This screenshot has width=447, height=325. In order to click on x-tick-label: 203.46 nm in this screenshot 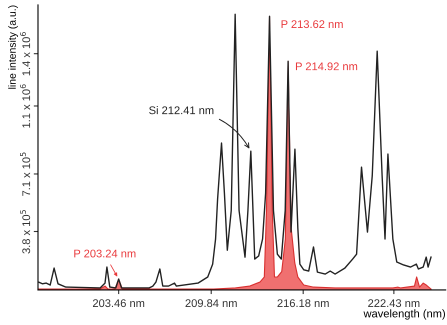, I will do `click(118, 303)`.